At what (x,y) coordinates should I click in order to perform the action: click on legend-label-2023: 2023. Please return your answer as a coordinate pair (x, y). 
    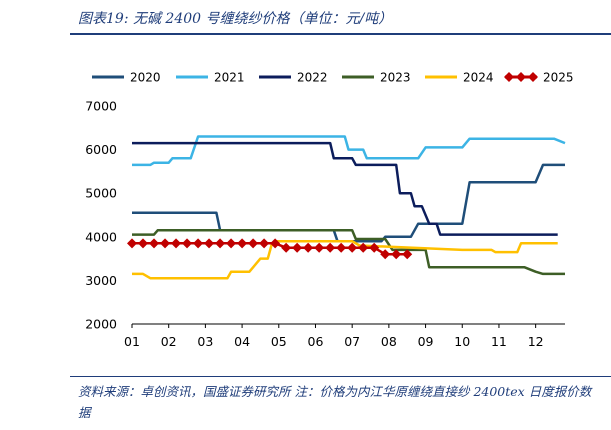
    Looking at the image, I should click on (395, 78).